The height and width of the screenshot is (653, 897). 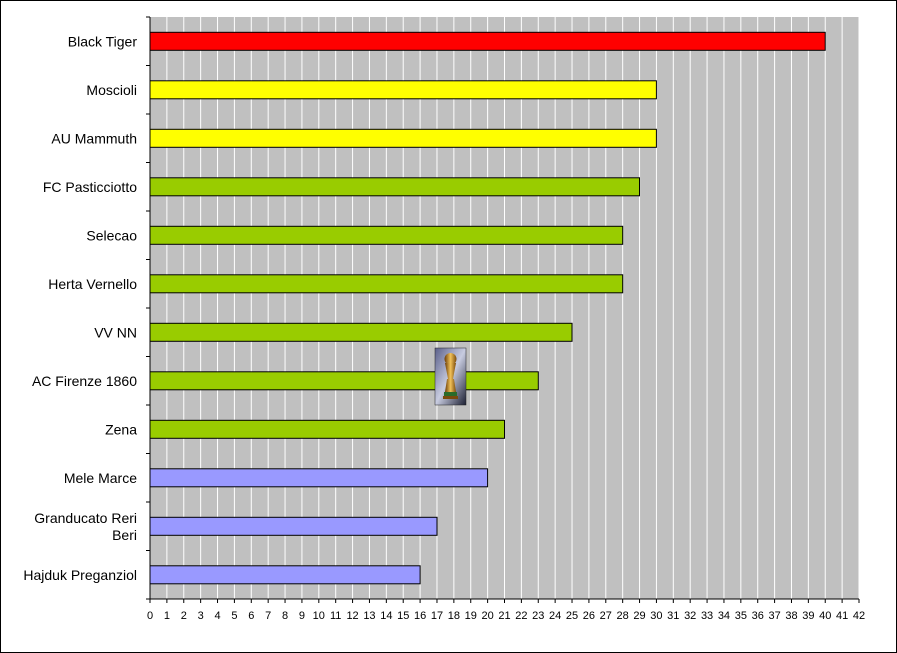 I want to click on x-tick-label: 27, so click(x=606, y=616).